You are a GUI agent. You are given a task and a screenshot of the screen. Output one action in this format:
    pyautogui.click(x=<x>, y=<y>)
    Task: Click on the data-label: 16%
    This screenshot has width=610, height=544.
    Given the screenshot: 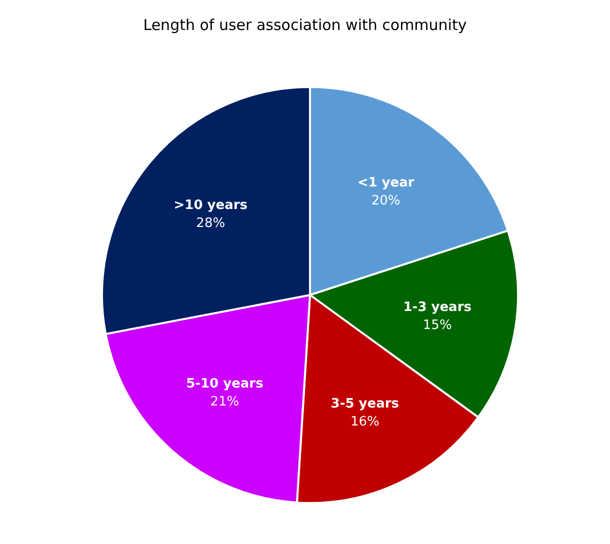 What is the action you would take?
    pyautogui.click(x=365, y=422)
    